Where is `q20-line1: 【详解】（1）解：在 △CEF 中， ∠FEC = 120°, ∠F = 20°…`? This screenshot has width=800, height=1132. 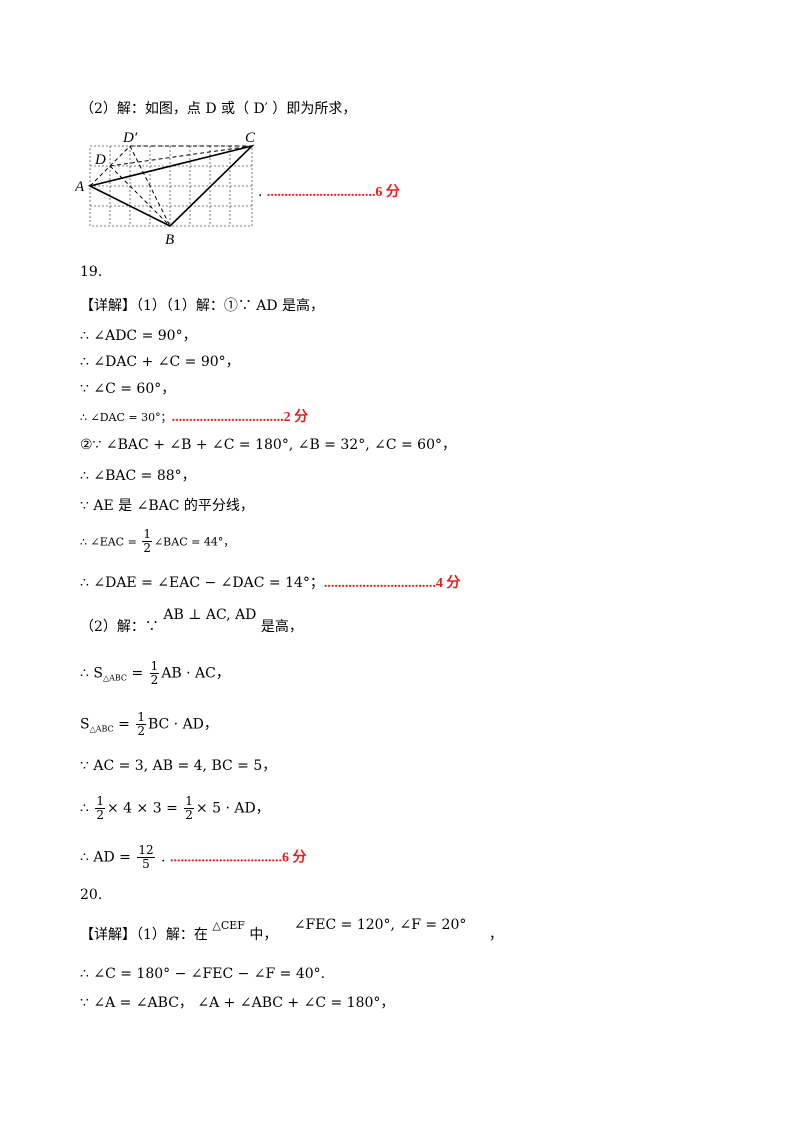
q20-line1: 【详解】（1）解：在 △CEF 中， ∠FEC = 120°, ∠F = 20°… is located at coordinates (291, 930).